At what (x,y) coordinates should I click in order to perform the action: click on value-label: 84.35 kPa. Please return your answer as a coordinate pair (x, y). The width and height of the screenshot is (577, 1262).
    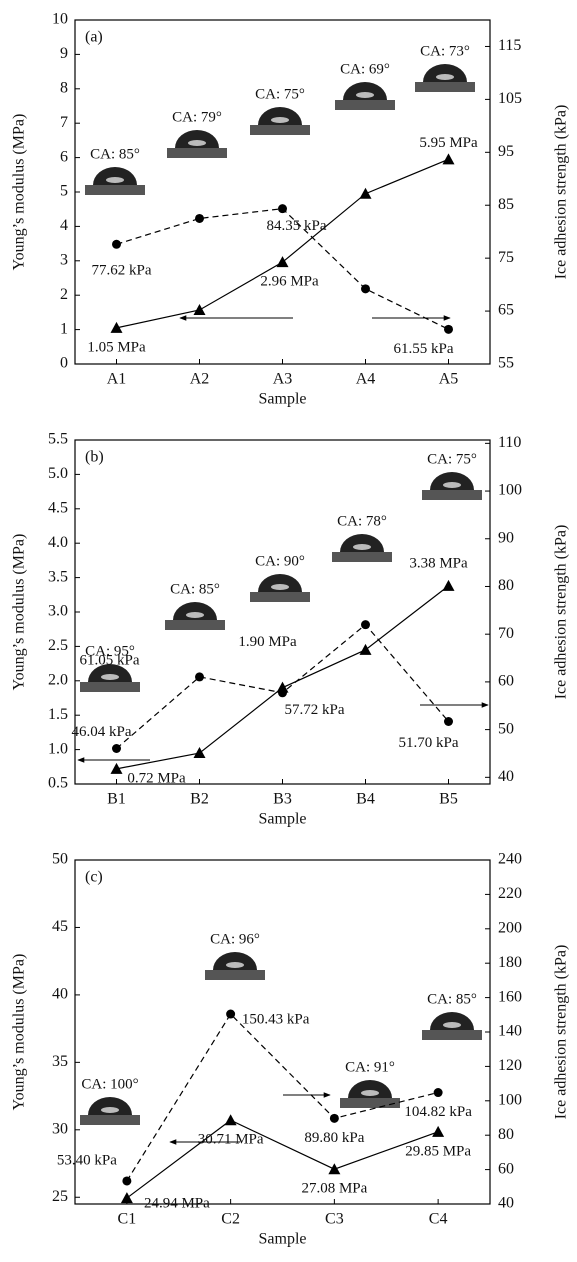
    Looking at the image, I should click on (297, 226).